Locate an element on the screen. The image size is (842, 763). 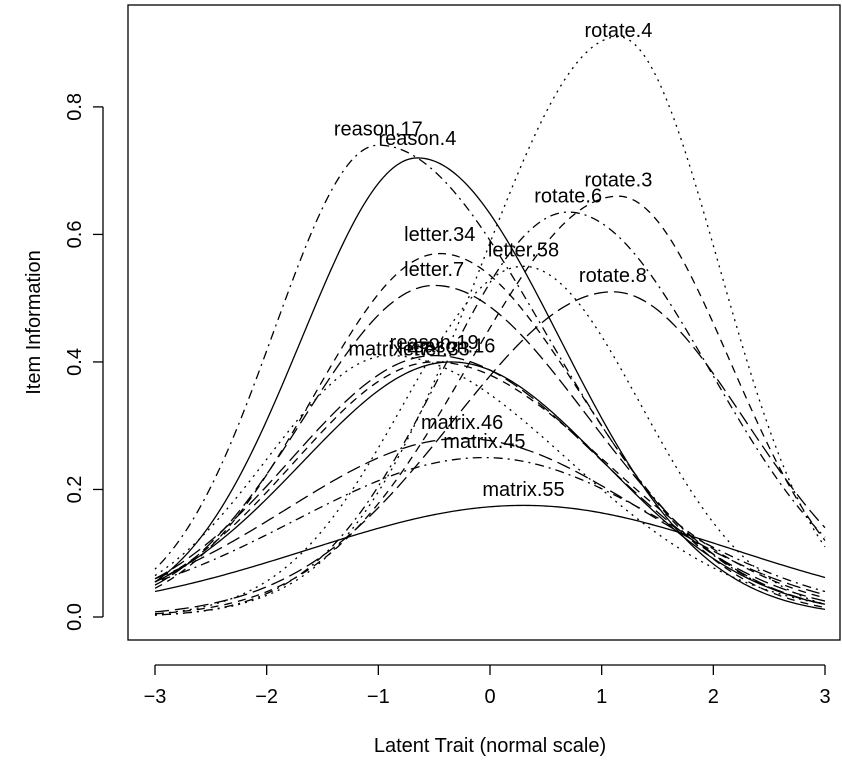
label-rotate-3: rotate.3 is located at coordinates (619, 181).